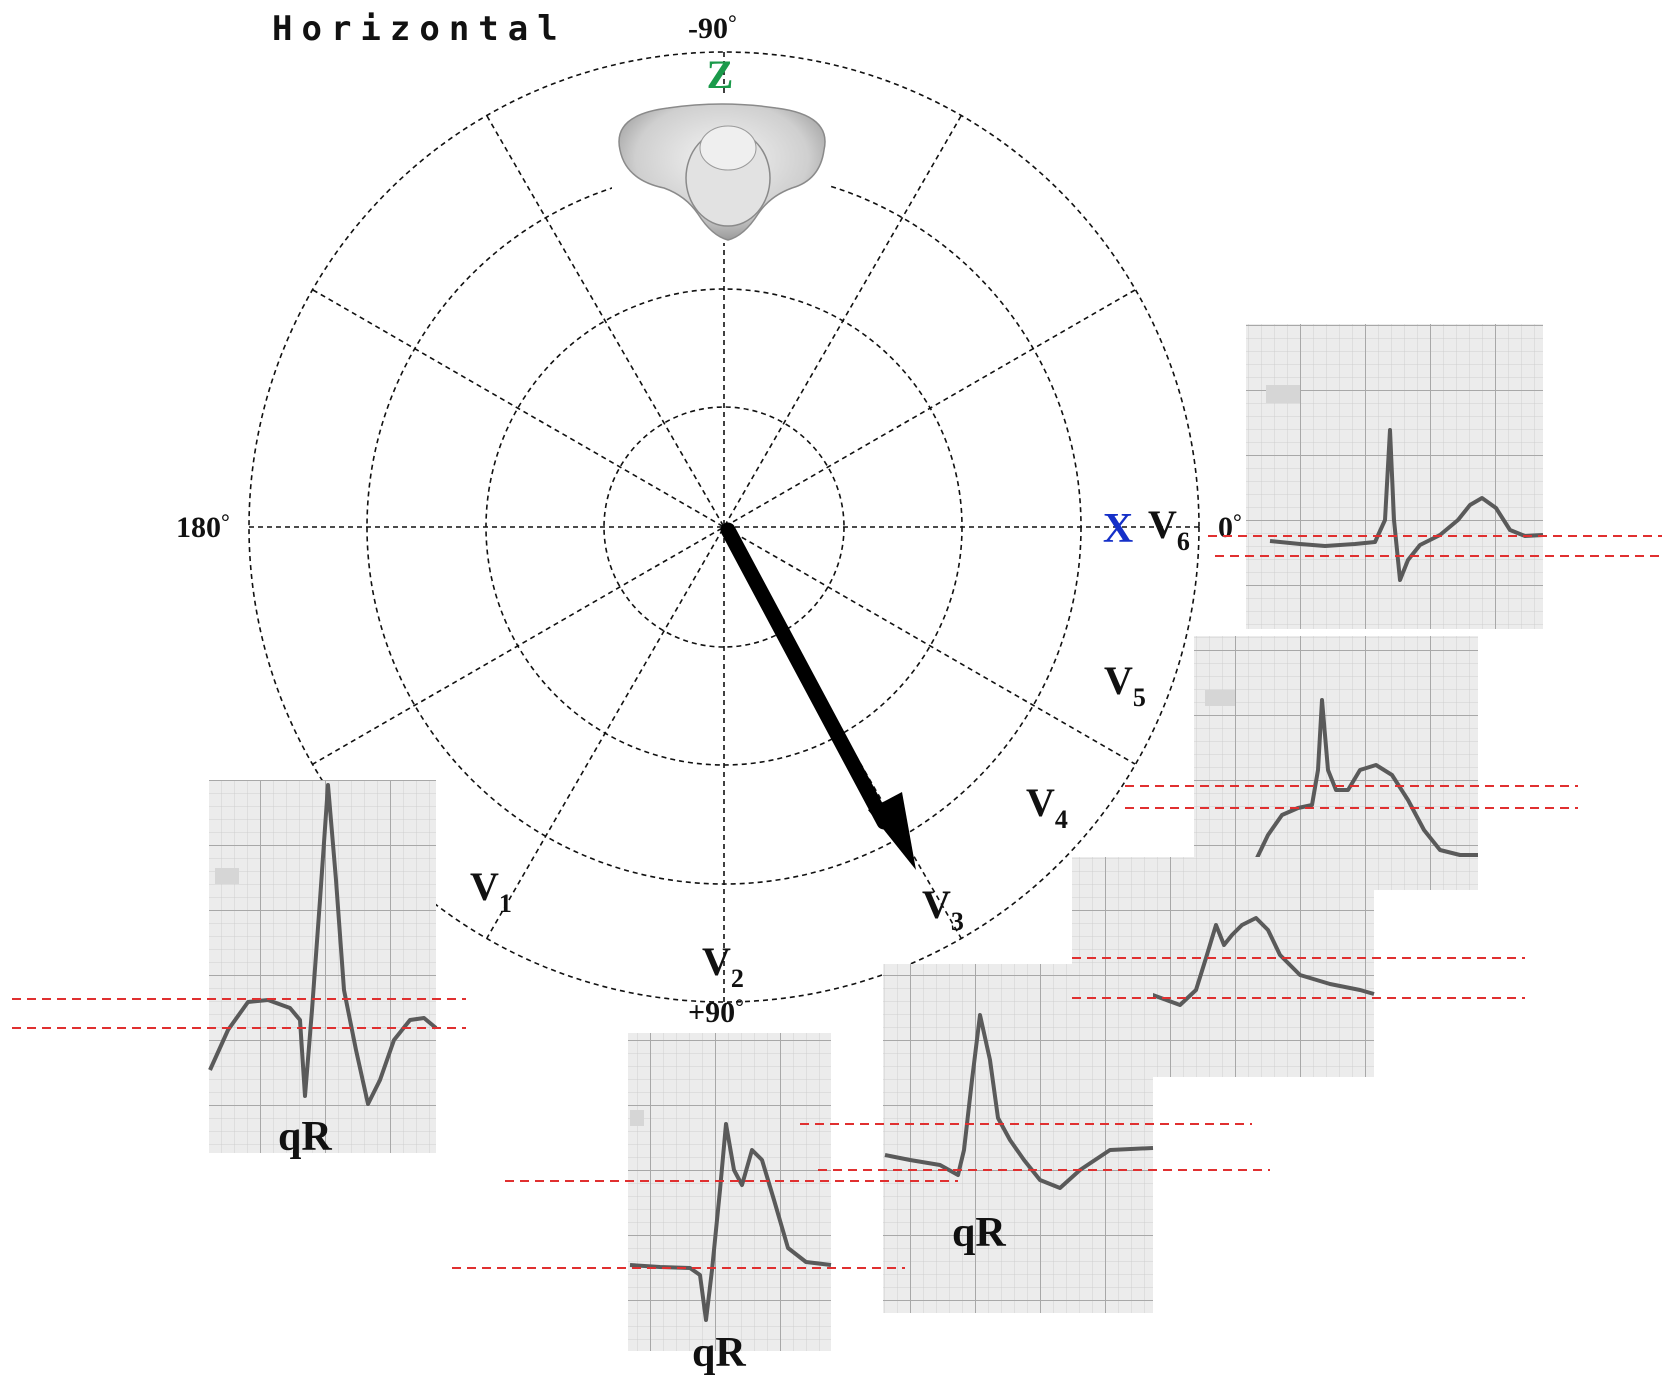 This screenshot has height=1375, width=1662. I want to click on heart-vector-arrow, so click(818, 696).